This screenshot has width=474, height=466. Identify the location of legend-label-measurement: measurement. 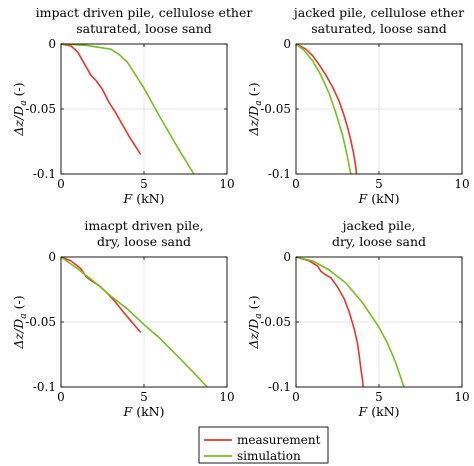
(279, 440).